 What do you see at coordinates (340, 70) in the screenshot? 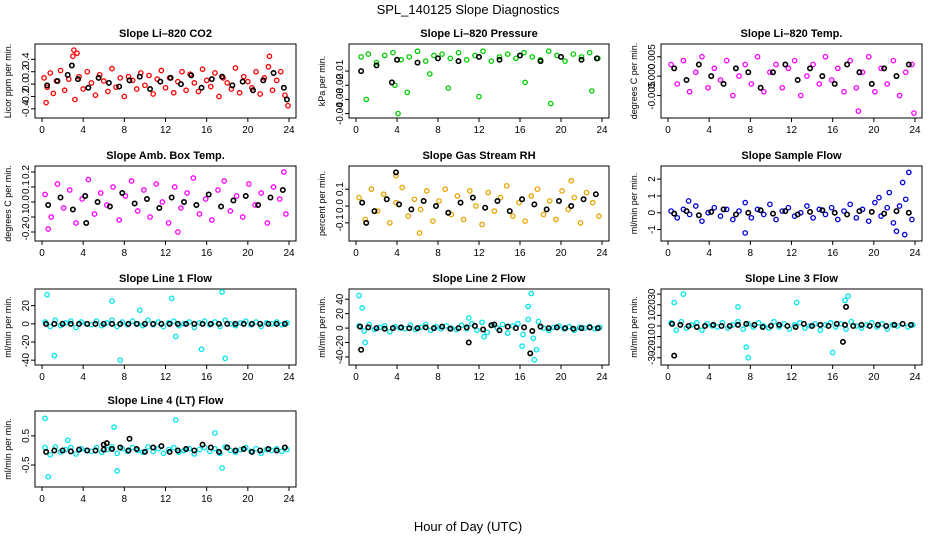
I see `y-tick-label: -0.01` at bounding box center [340, 70].